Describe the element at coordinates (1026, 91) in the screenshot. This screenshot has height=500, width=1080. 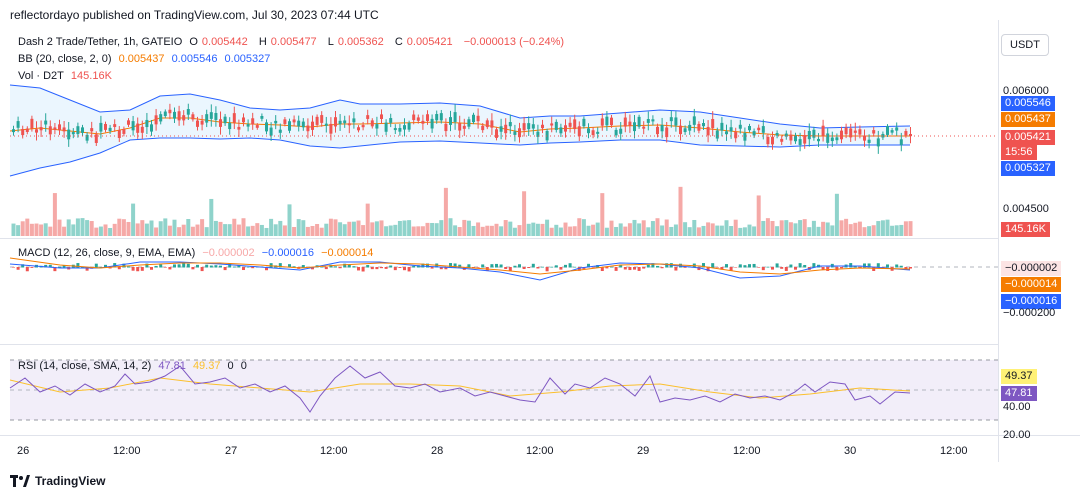
I see `price-tick: 0.006000` at that location.